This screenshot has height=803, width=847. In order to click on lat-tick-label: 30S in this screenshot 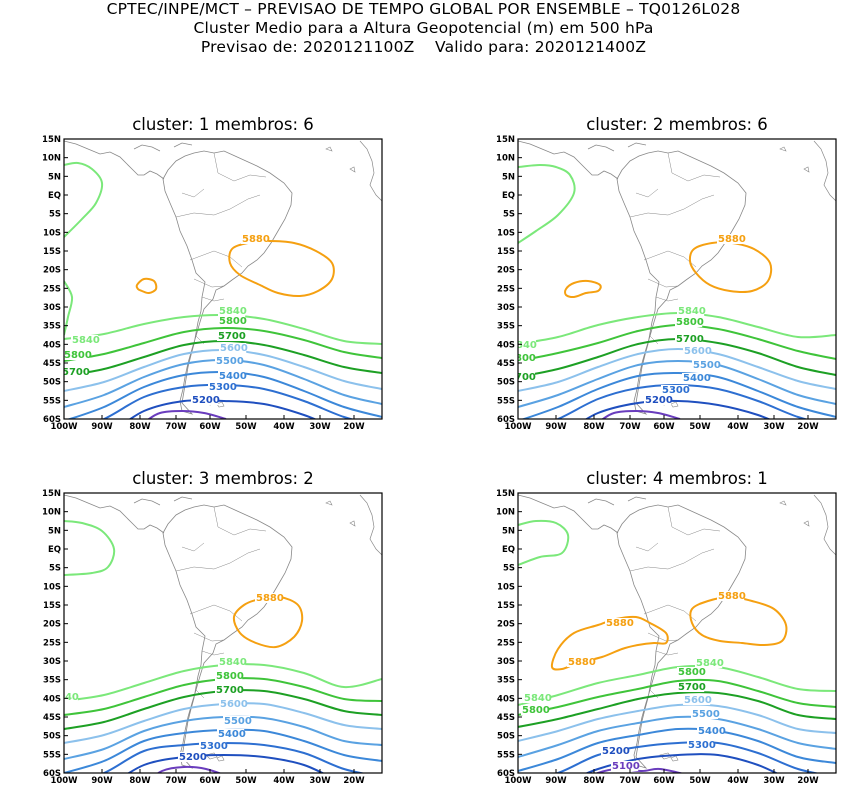, I will do `click(52, 308)`.